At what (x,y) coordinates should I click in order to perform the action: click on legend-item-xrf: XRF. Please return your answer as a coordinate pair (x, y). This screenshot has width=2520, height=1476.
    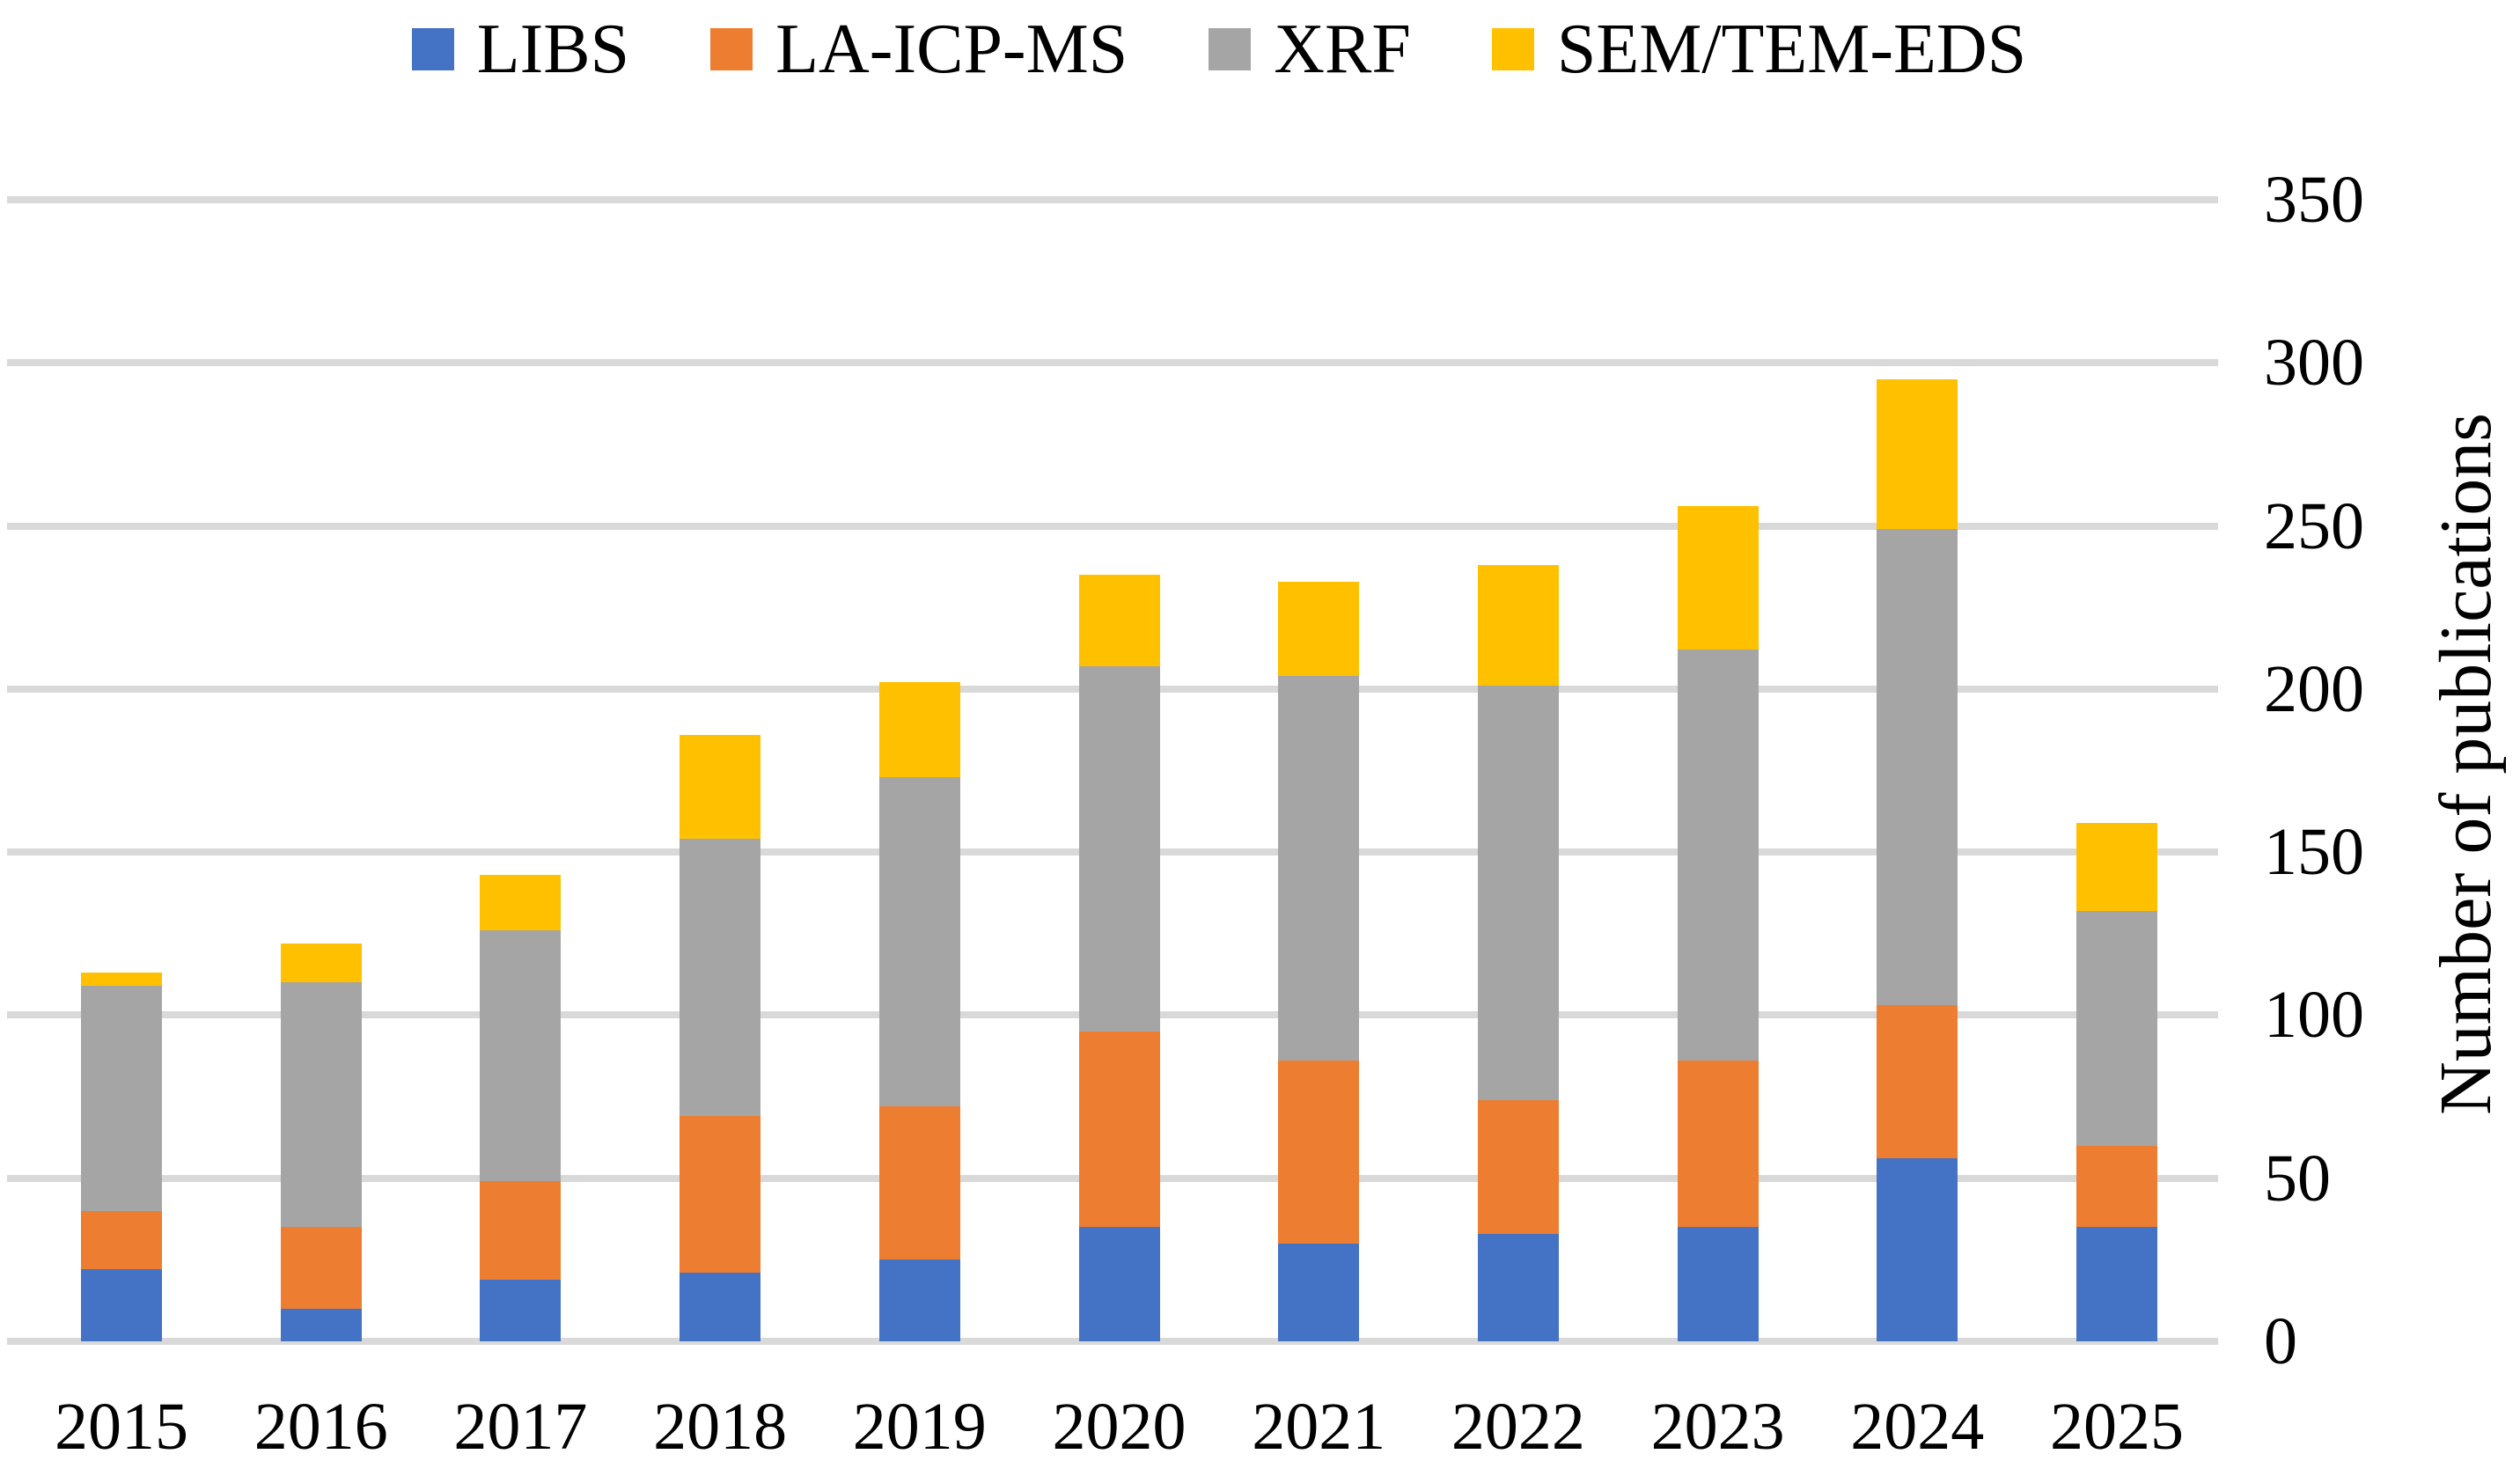
    Looking at the image, I should click on (1310, 49).